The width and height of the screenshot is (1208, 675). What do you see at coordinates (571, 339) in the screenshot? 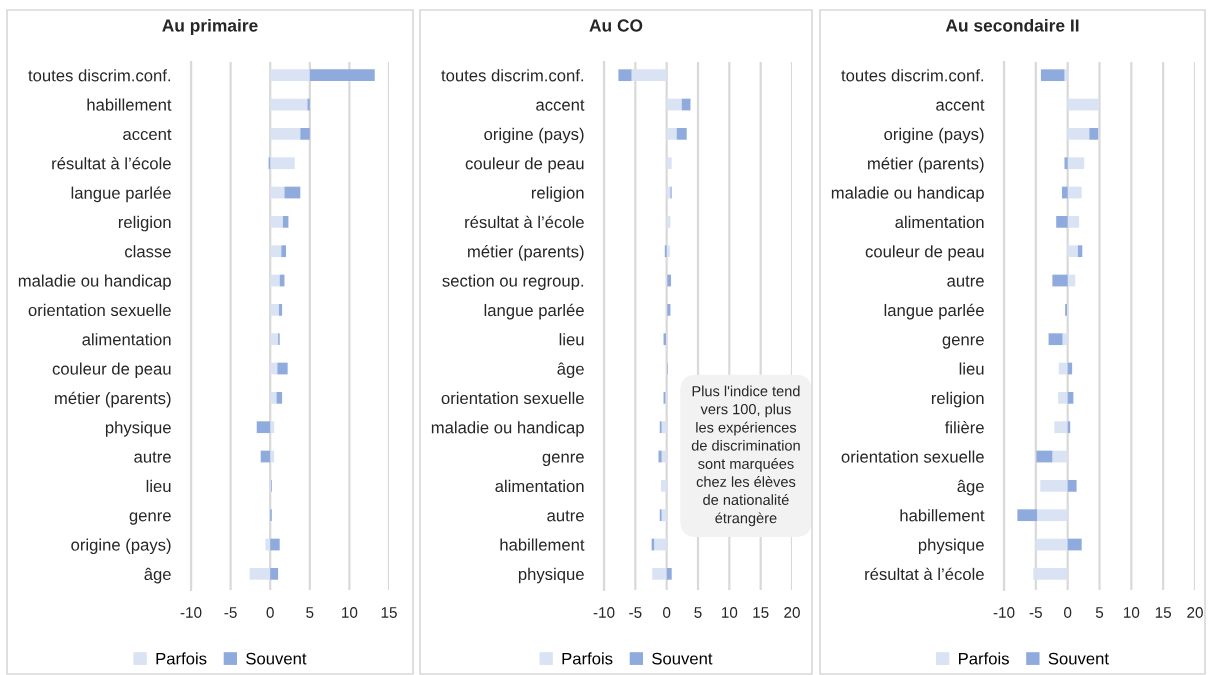
I see `y-tick-label: lieu` at bounding box center [571, 339].